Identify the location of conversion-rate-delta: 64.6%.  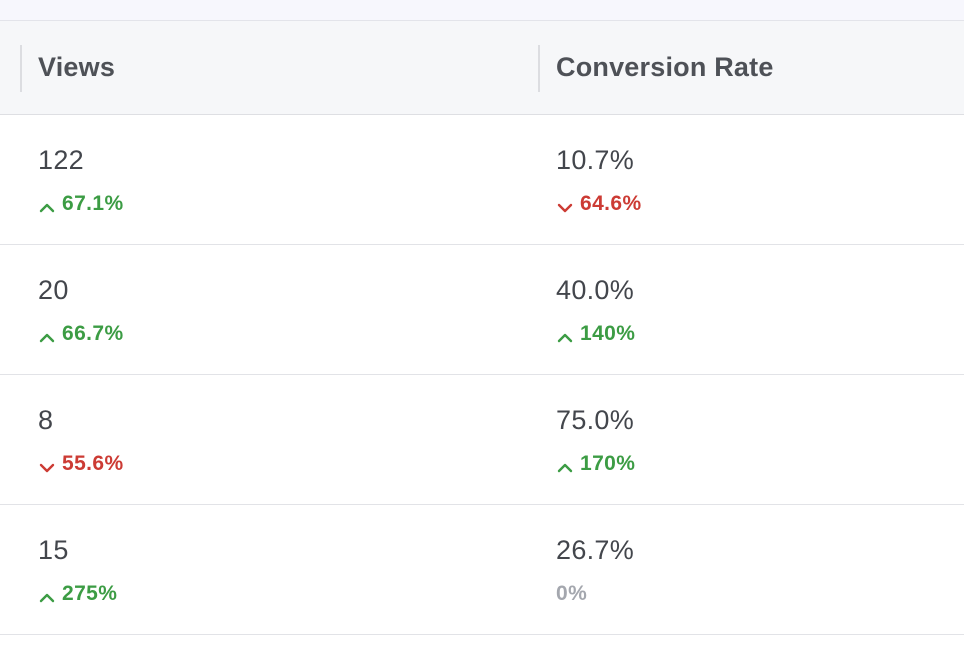
(599, 204).